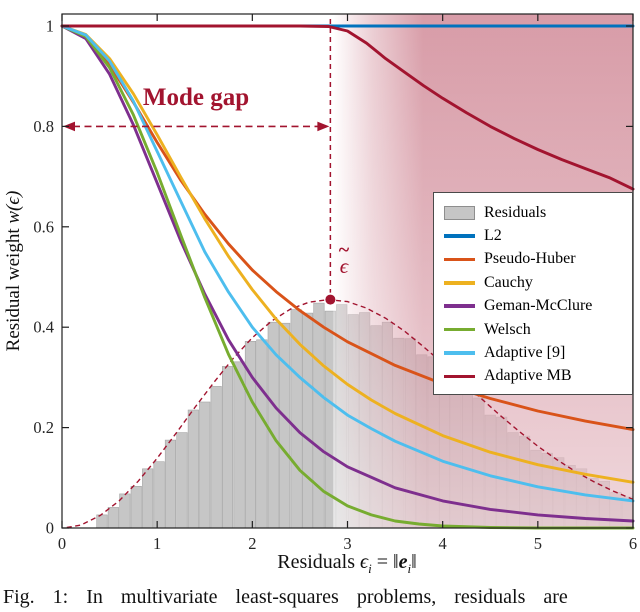  Describe the element at coordinates (323, 126) in the screenshot. I see `mode-gap-arrowhead-right` at that location.